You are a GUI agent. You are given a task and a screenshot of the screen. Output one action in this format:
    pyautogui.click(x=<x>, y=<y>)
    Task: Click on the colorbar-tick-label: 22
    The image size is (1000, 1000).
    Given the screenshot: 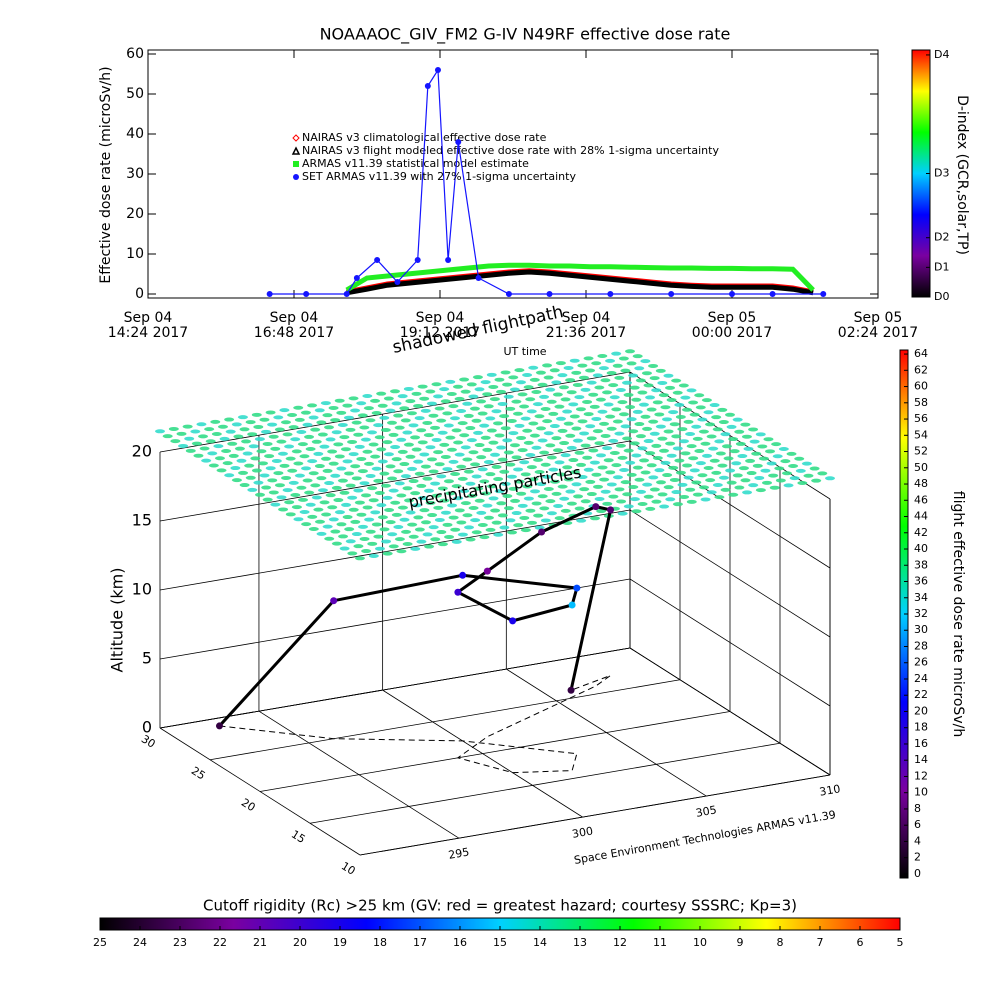 What is the action you would take?
    pyautogui.click(x=220, y=942)
    